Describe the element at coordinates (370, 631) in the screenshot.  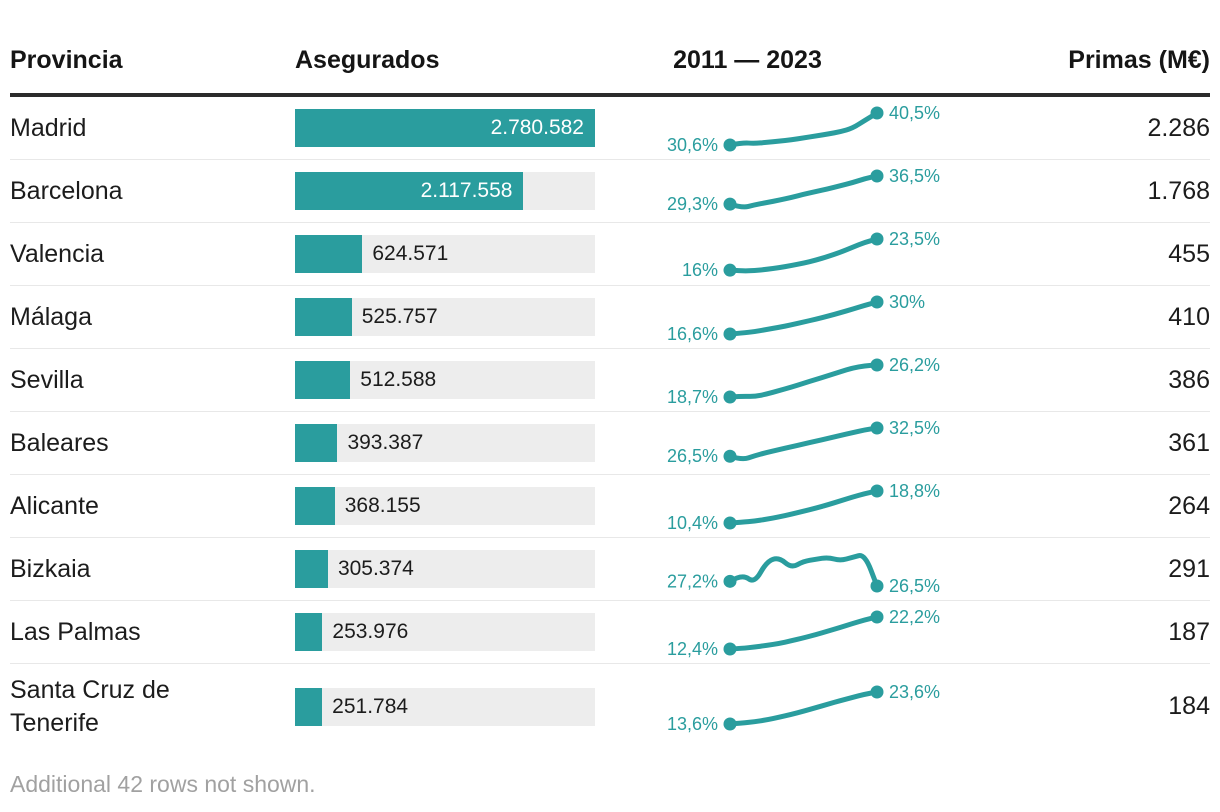
I see `asegurados-value: 253.976` at that location.